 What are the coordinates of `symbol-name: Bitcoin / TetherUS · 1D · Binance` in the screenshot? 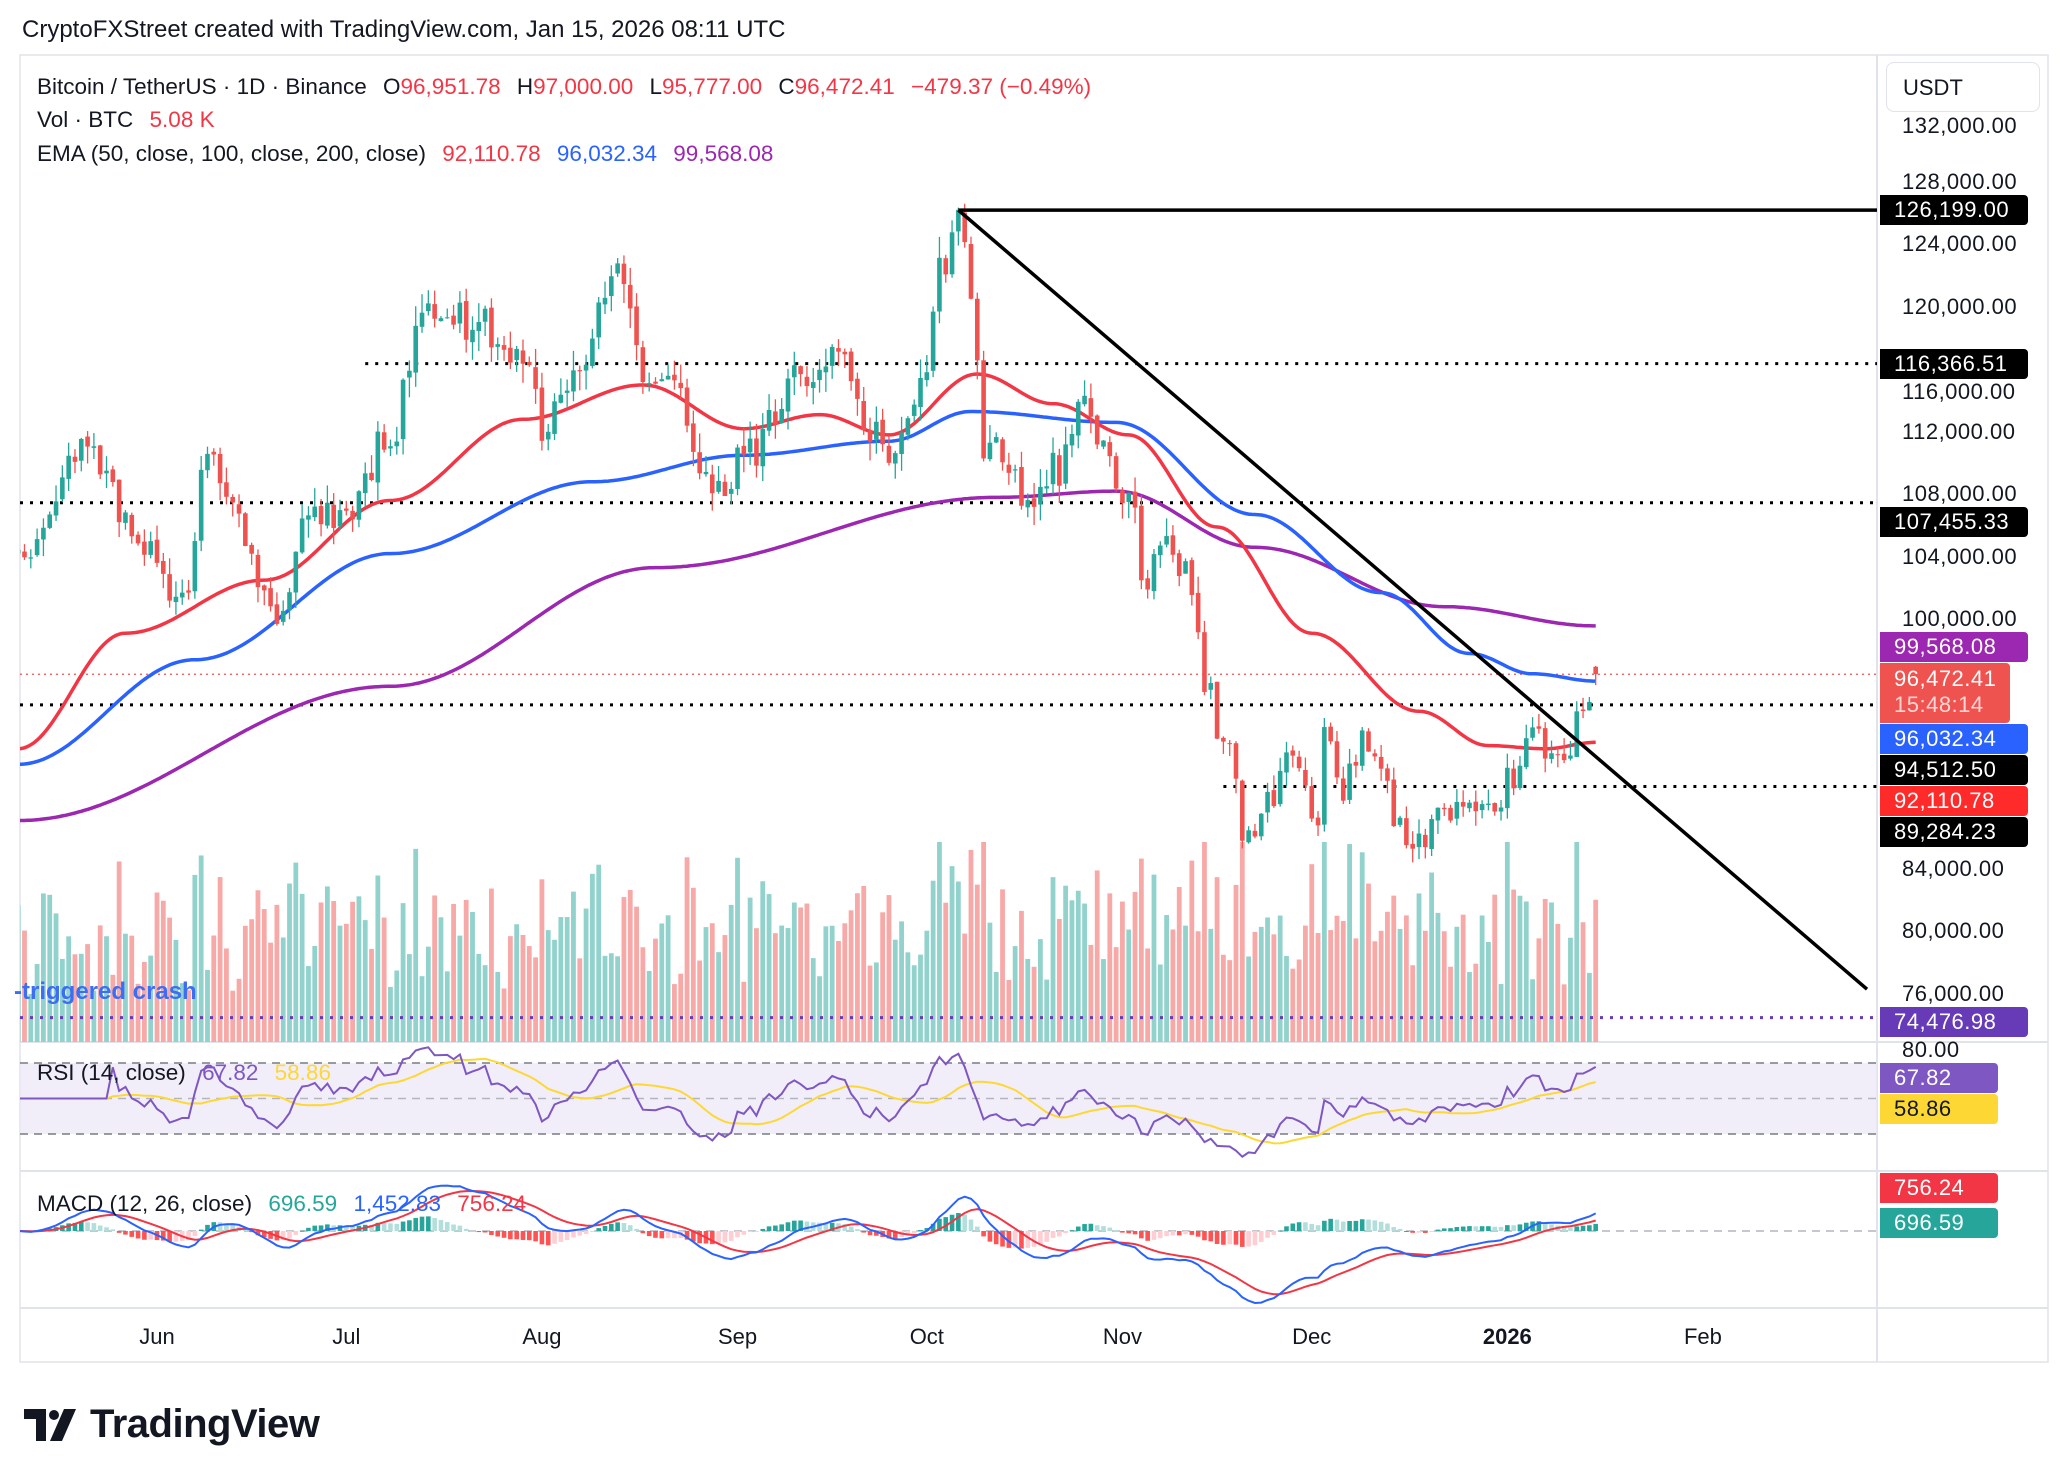 It's located at (202, 86).